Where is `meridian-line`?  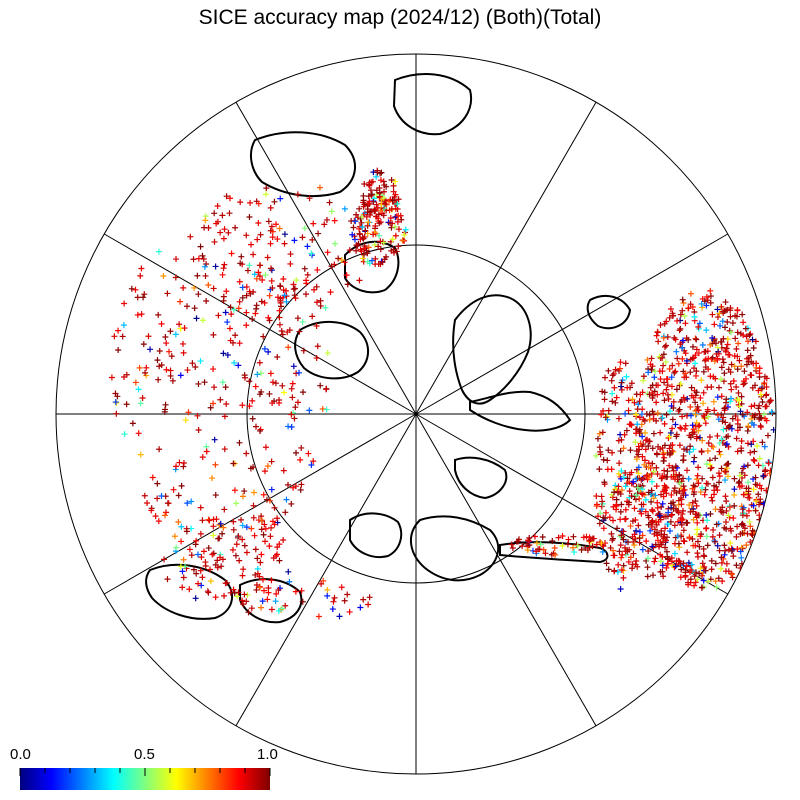 meridian-line is located at coordinates (326, 570).